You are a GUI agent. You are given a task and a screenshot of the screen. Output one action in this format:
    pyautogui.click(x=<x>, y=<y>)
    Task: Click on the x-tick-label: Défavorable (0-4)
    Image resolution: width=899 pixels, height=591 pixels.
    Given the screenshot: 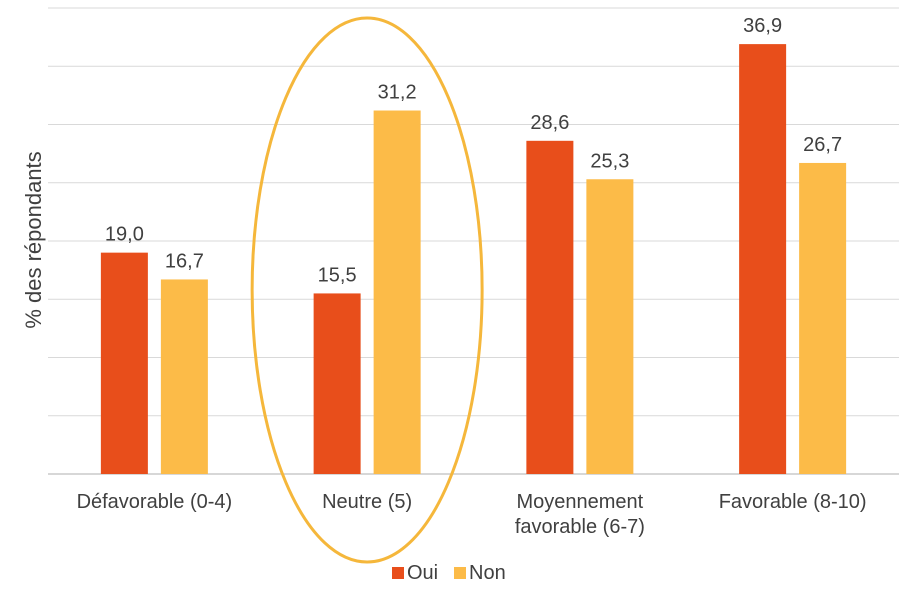 What is the action you would take?
    pyautogui.click(x=155, y=502)
    